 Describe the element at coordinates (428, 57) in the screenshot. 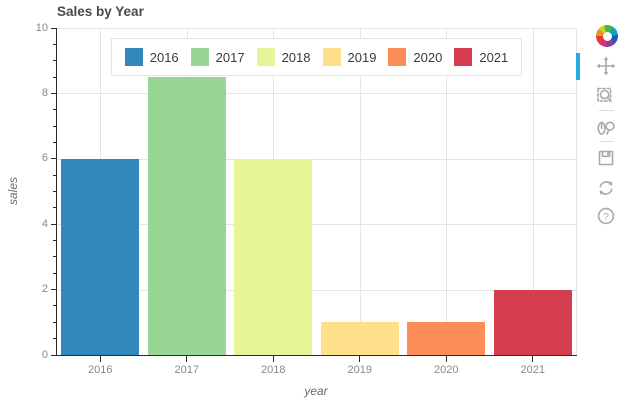

I see `legend-label: 2020` at that location.